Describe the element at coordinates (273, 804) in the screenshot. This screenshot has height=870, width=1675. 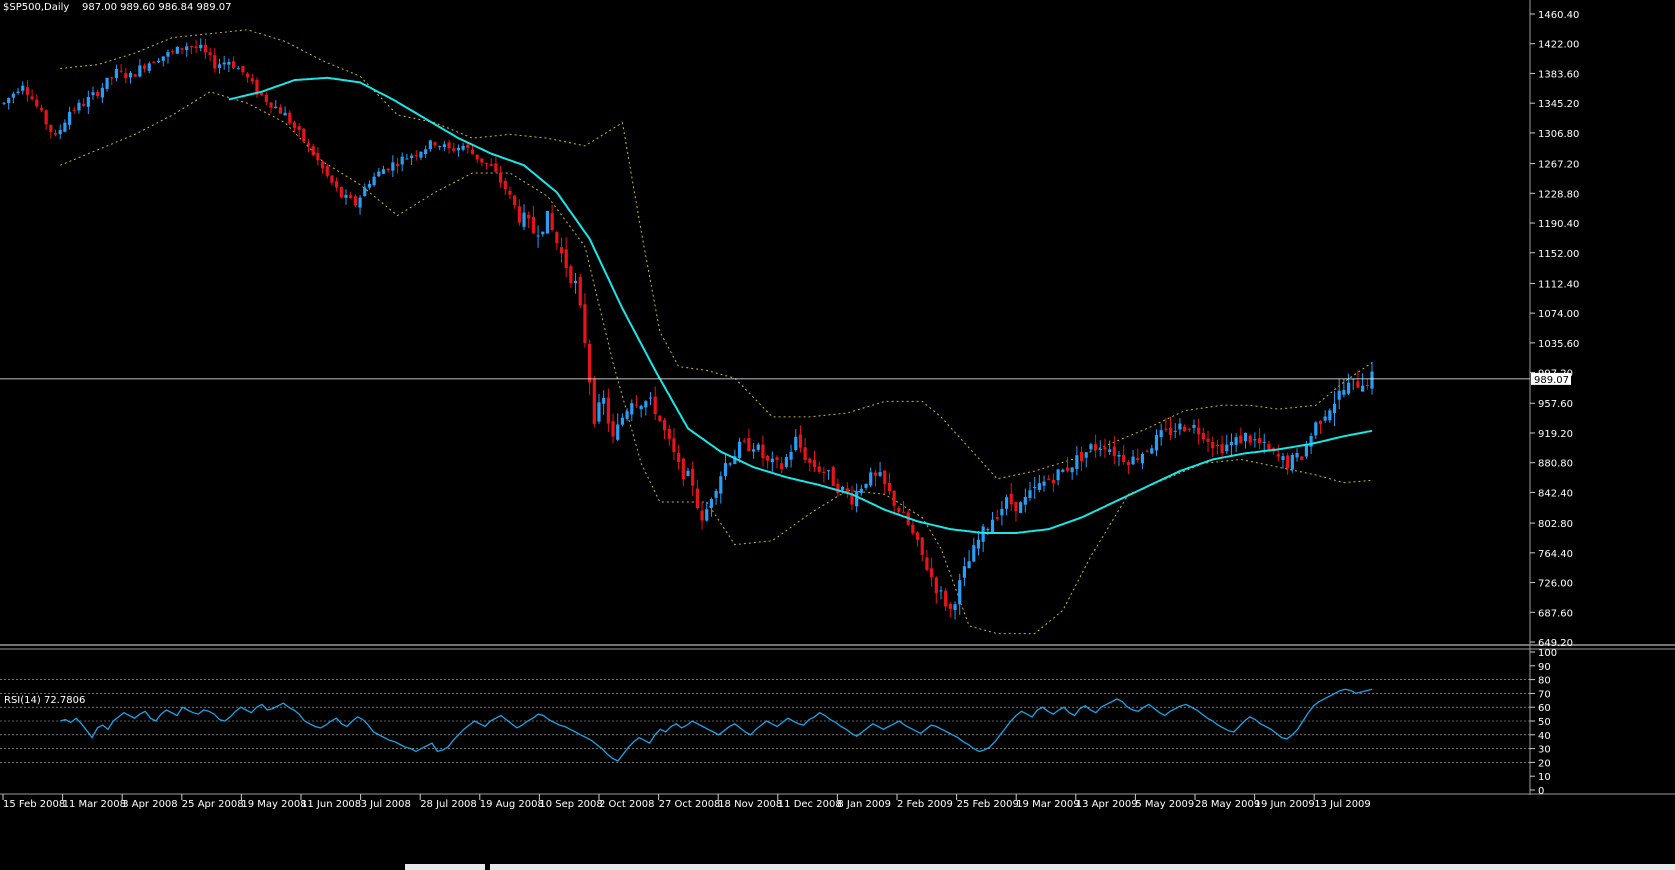
I see `x-tick-label: 19 May 2008` at that location.